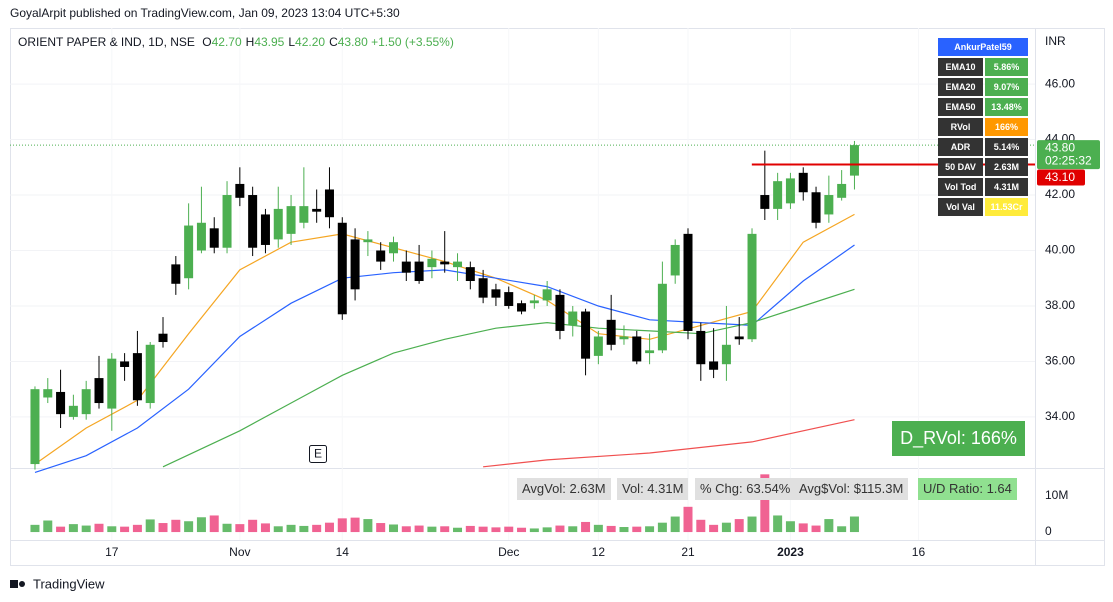 Image resolution: width=1113 pixels, height=602 pixels. I want to click on legend-value: 42.20, so click(310, 42).